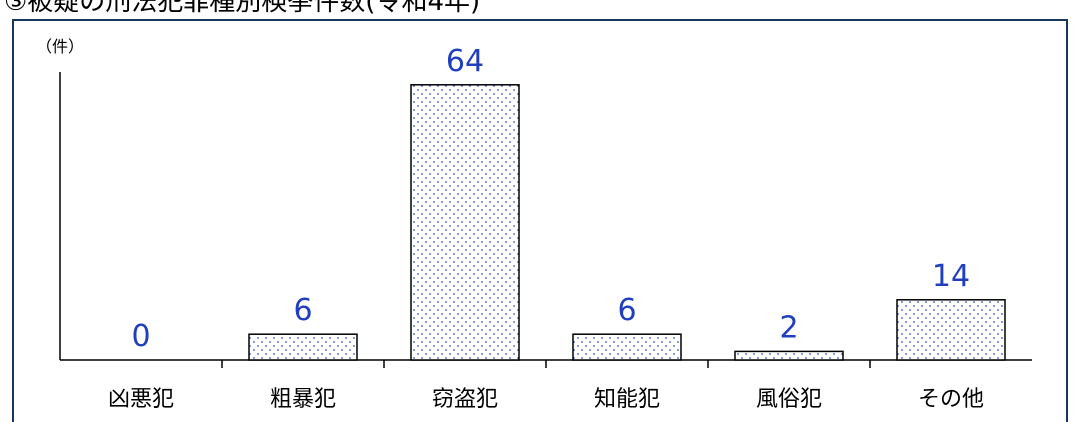 The image size is (1080, 422). What do you see at coordinates (546, 364) in the screenshot?
I see `x-axis-ticks` at bounding box center [546, 364].